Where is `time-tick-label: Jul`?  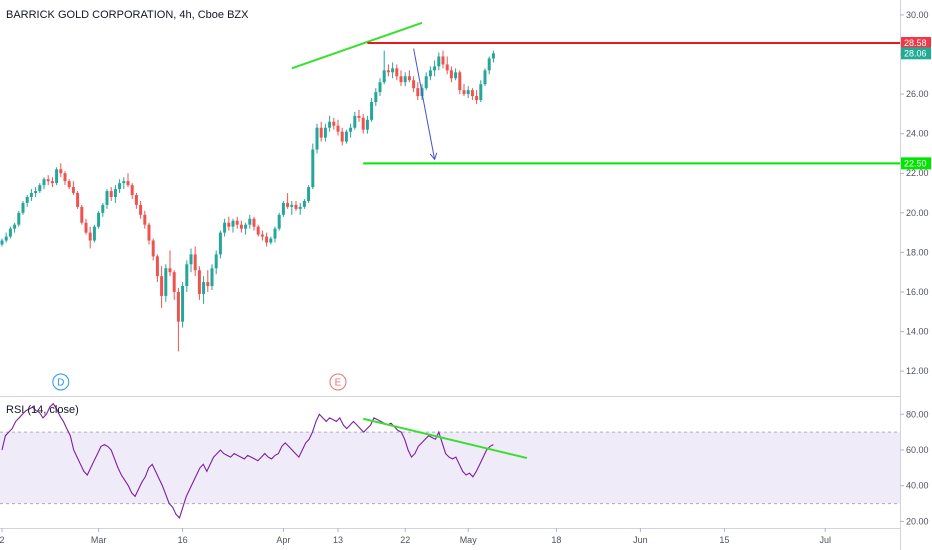
time-tick-label: Jul is located at coordinates (825, 540).